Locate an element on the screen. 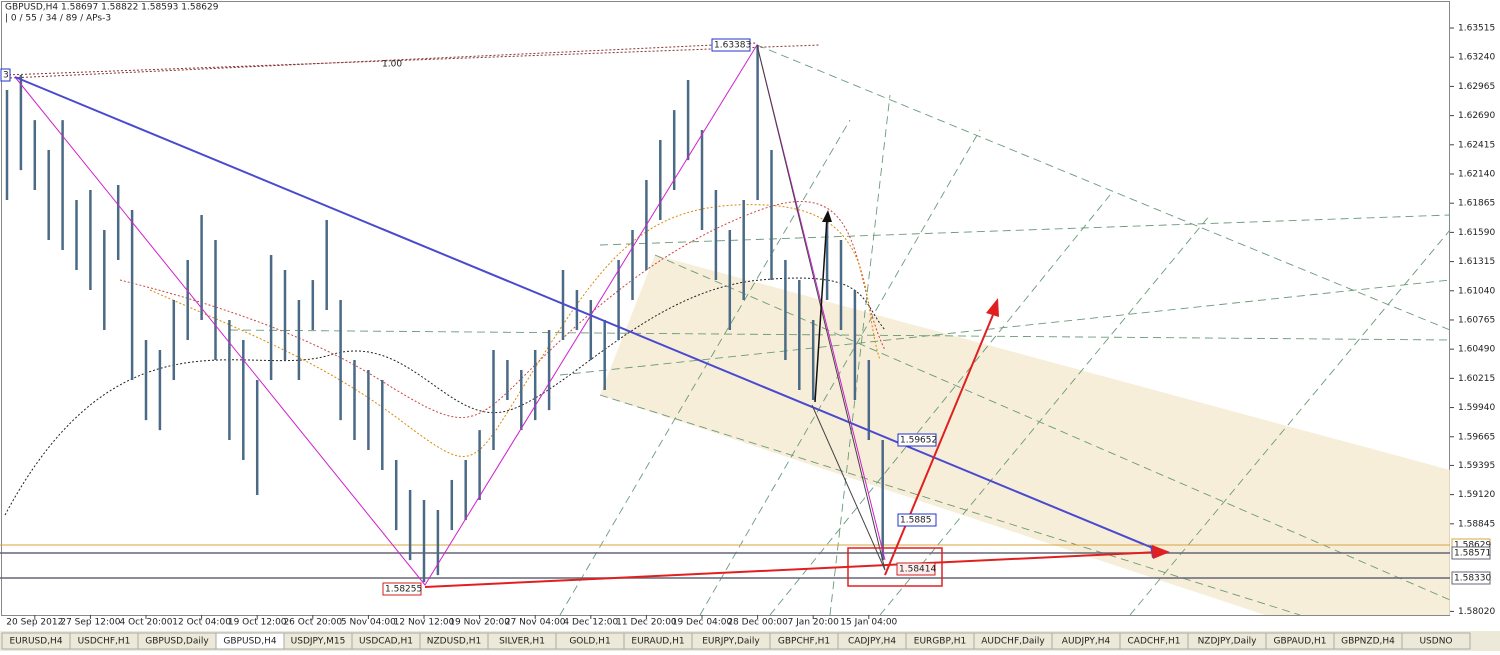 This screenshot has width=1500, height=655. tab-label: EURGBP,H1 is located at coordinates (940, 642).